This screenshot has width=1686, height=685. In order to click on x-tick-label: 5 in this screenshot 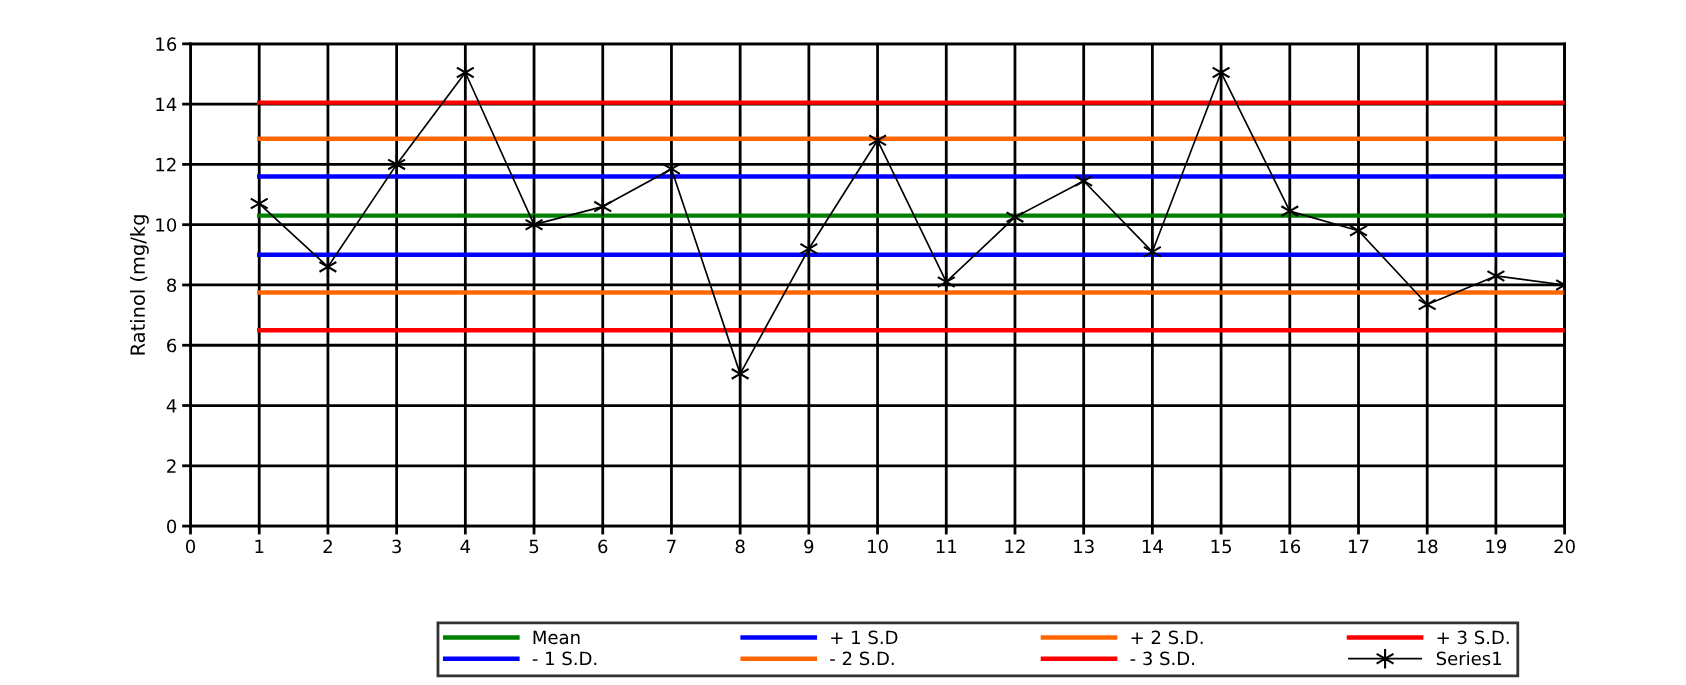, I will do `click(534, 546)`.